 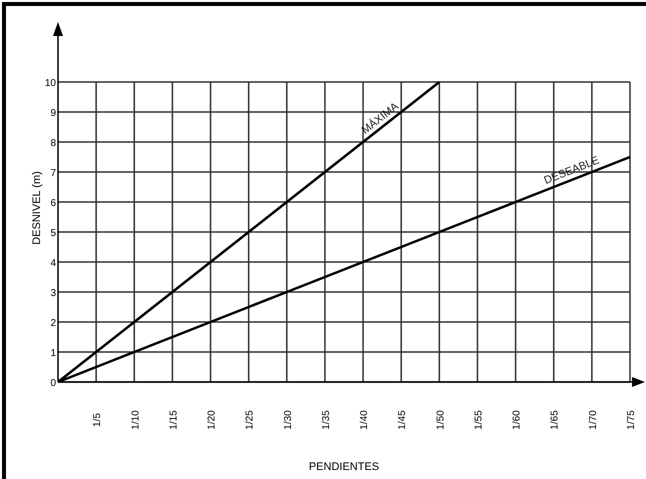 What do you see at coordinates (344, 467) in the screenshot?
I see `x-axis-title: PENDIENTES` at bounding box center [344, 467].